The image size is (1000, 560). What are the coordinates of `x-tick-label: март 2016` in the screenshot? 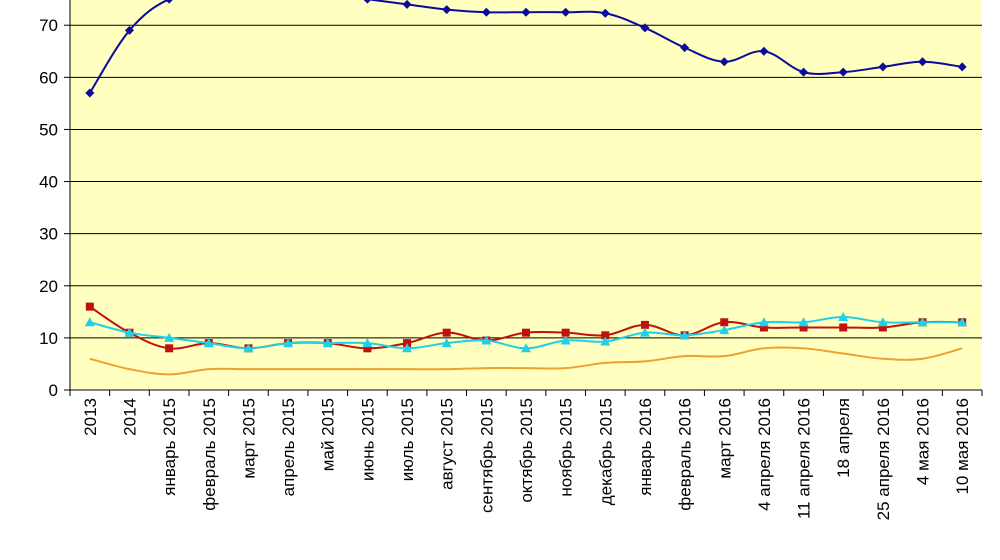 It's located at (724, 438).